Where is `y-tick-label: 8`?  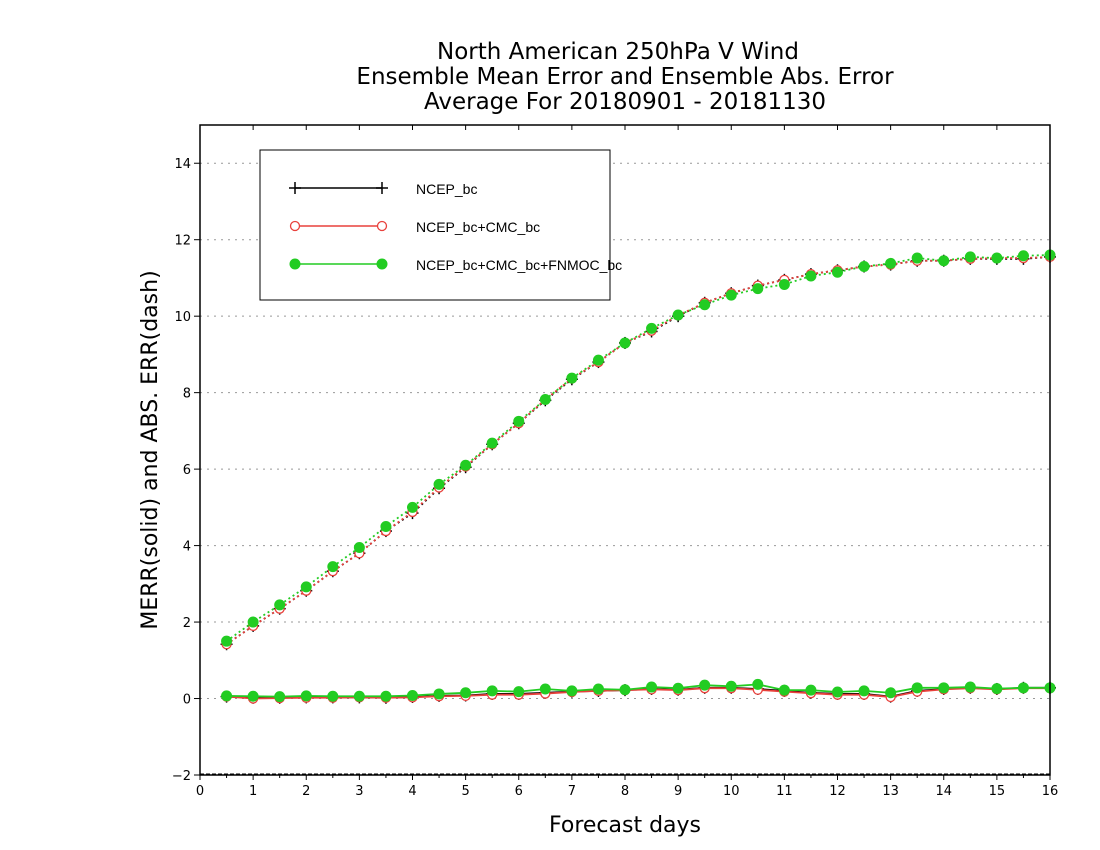
y-tick-label: 8 is located at coordinates (187, 394).